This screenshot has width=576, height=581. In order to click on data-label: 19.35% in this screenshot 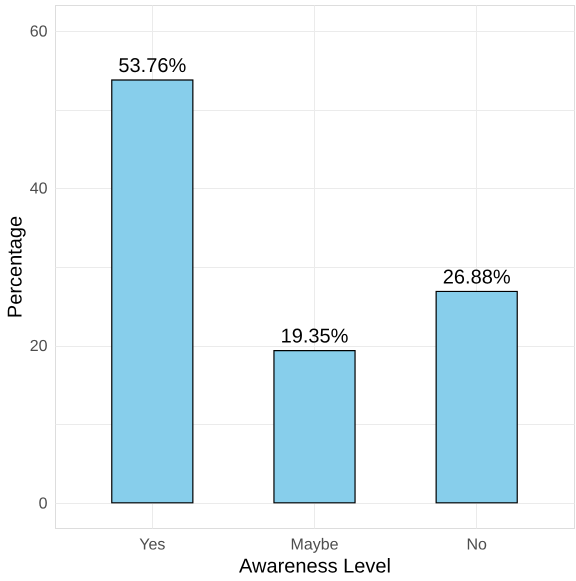, I will do `click(314, 337)`.